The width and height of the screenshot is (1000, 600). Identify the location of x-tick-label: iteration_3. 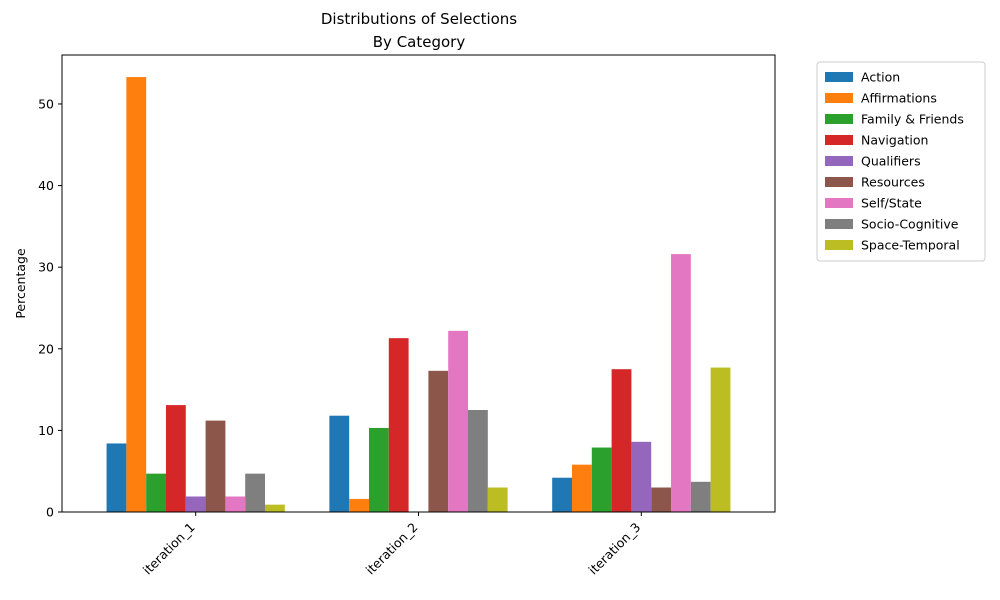
(614, 549).